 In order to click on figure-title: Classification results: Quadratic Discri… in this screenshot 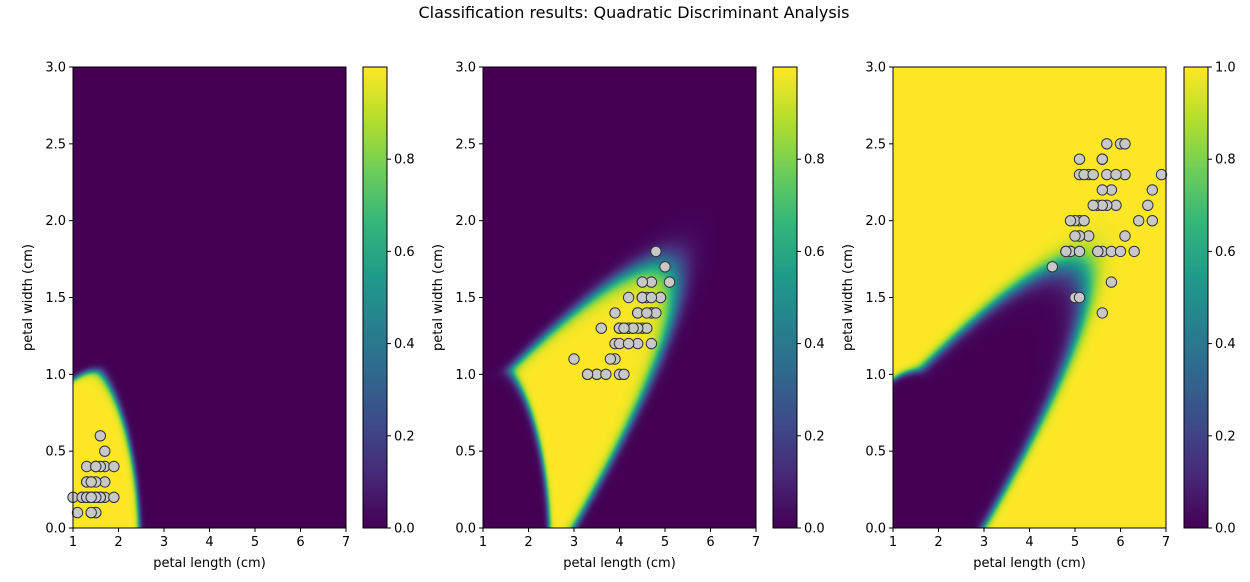, I will do `click(633, 12)`.